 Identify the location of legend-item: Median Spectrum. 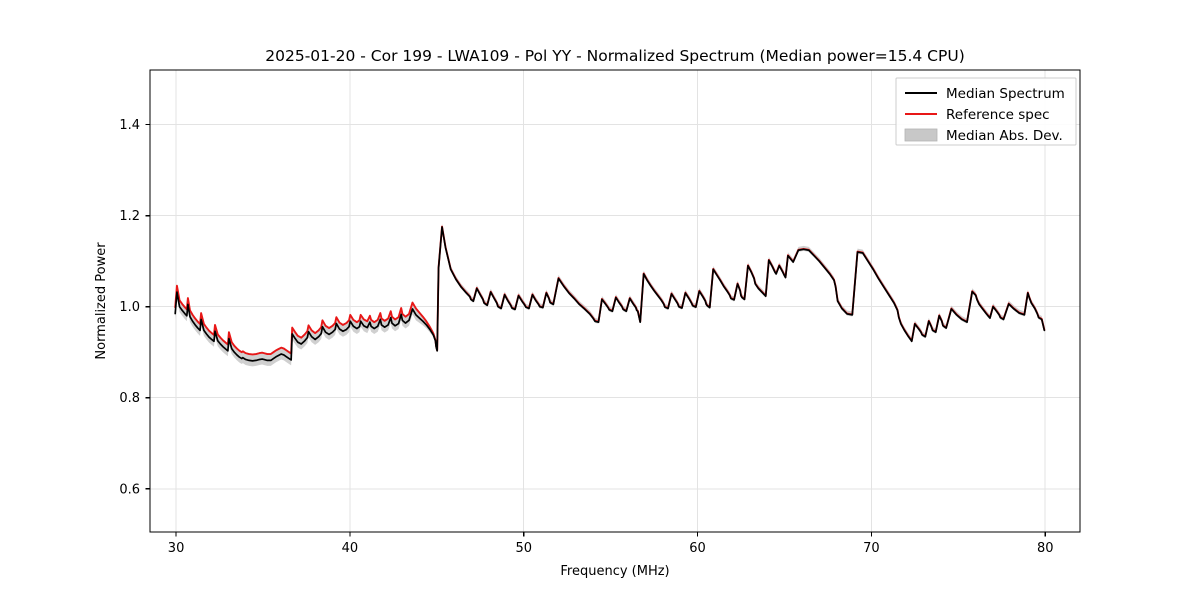
(985, 94).